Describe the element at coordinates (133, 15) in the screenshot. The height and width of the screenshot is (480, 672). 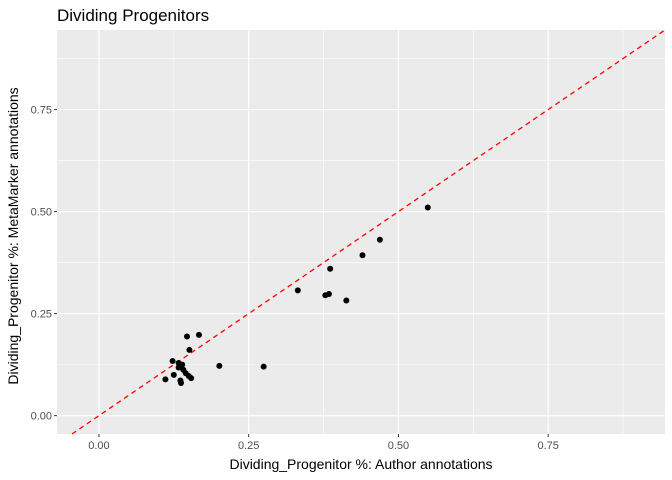
I see `chart-title: Dividing Progenitors` at that location.